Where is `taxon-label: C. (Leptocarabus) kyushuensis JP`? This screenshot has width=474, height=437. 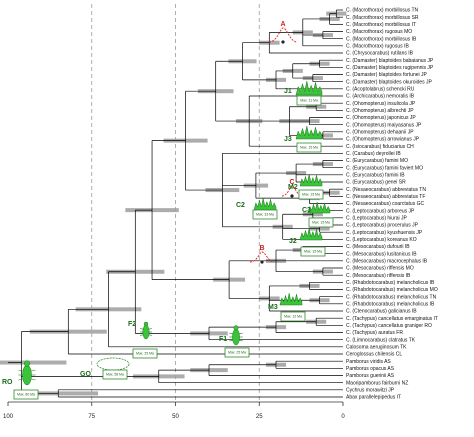
taxon-label: C. (Leptocarabus) kyushuensis JP is located at coordinates (384, 233).